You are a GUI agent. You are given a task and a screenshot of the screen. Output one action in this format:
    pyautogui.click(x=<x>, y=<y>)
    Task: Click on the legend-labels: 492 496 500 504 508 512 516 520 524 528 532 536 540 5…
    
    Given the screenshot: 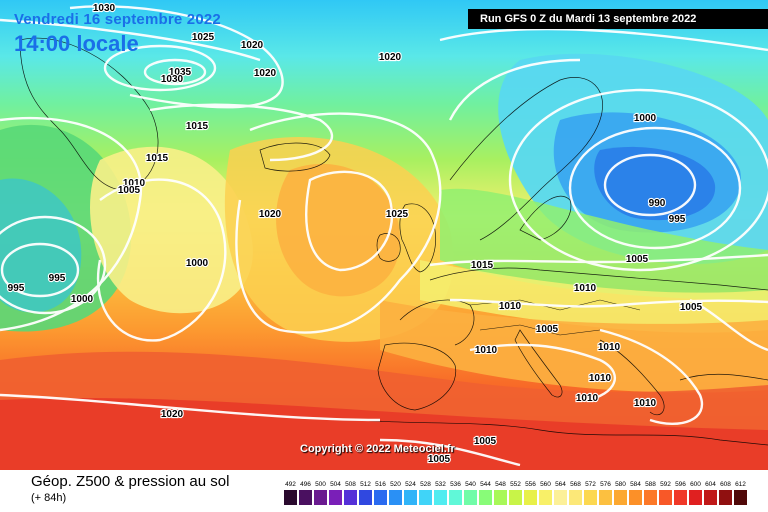 What is the action you would take?
    pyautogui.click(x=515, y=484)
    